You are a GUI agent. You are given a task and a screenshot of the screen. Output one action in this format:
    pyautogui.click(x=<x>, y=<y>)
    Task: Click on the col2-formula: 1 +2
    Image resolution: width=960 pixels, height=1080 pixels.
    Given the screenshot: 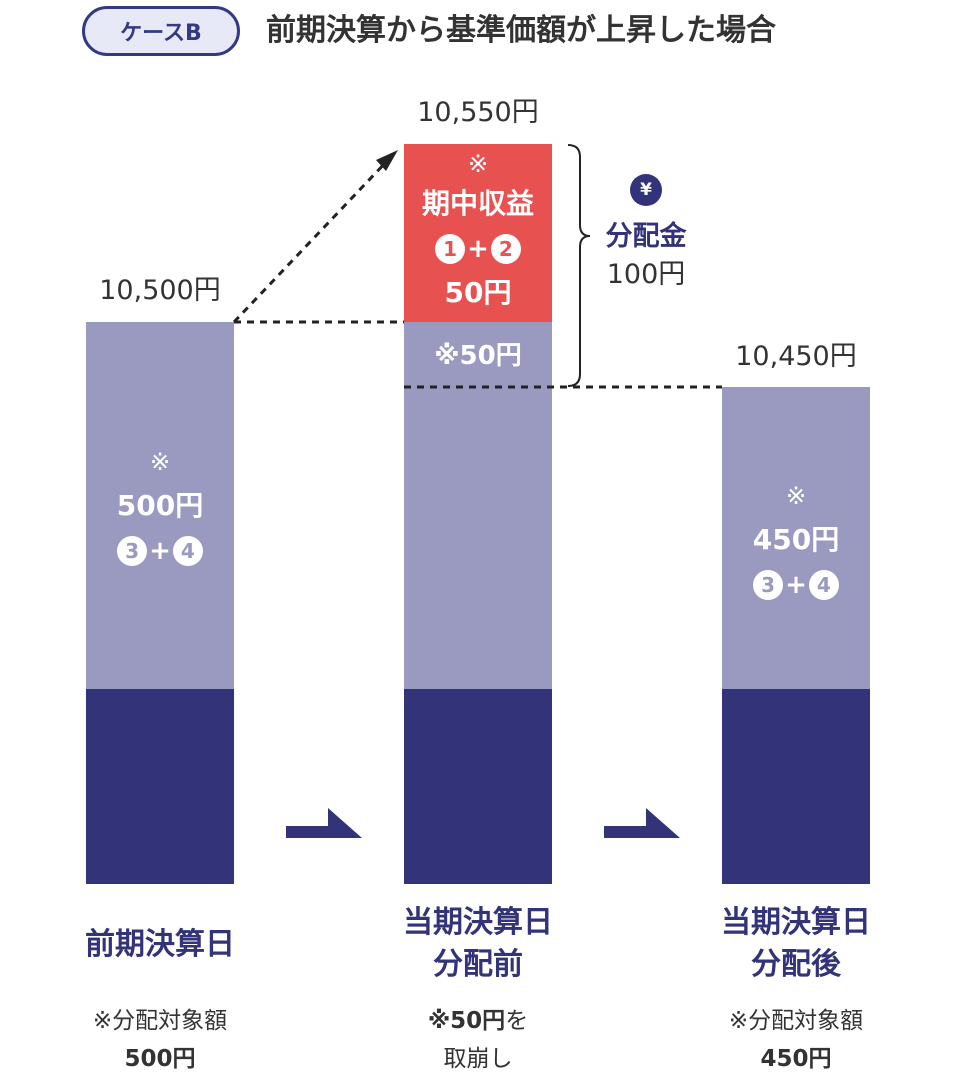 What is the action you would take?
    pyautogui.click(x=478, y=248)
    